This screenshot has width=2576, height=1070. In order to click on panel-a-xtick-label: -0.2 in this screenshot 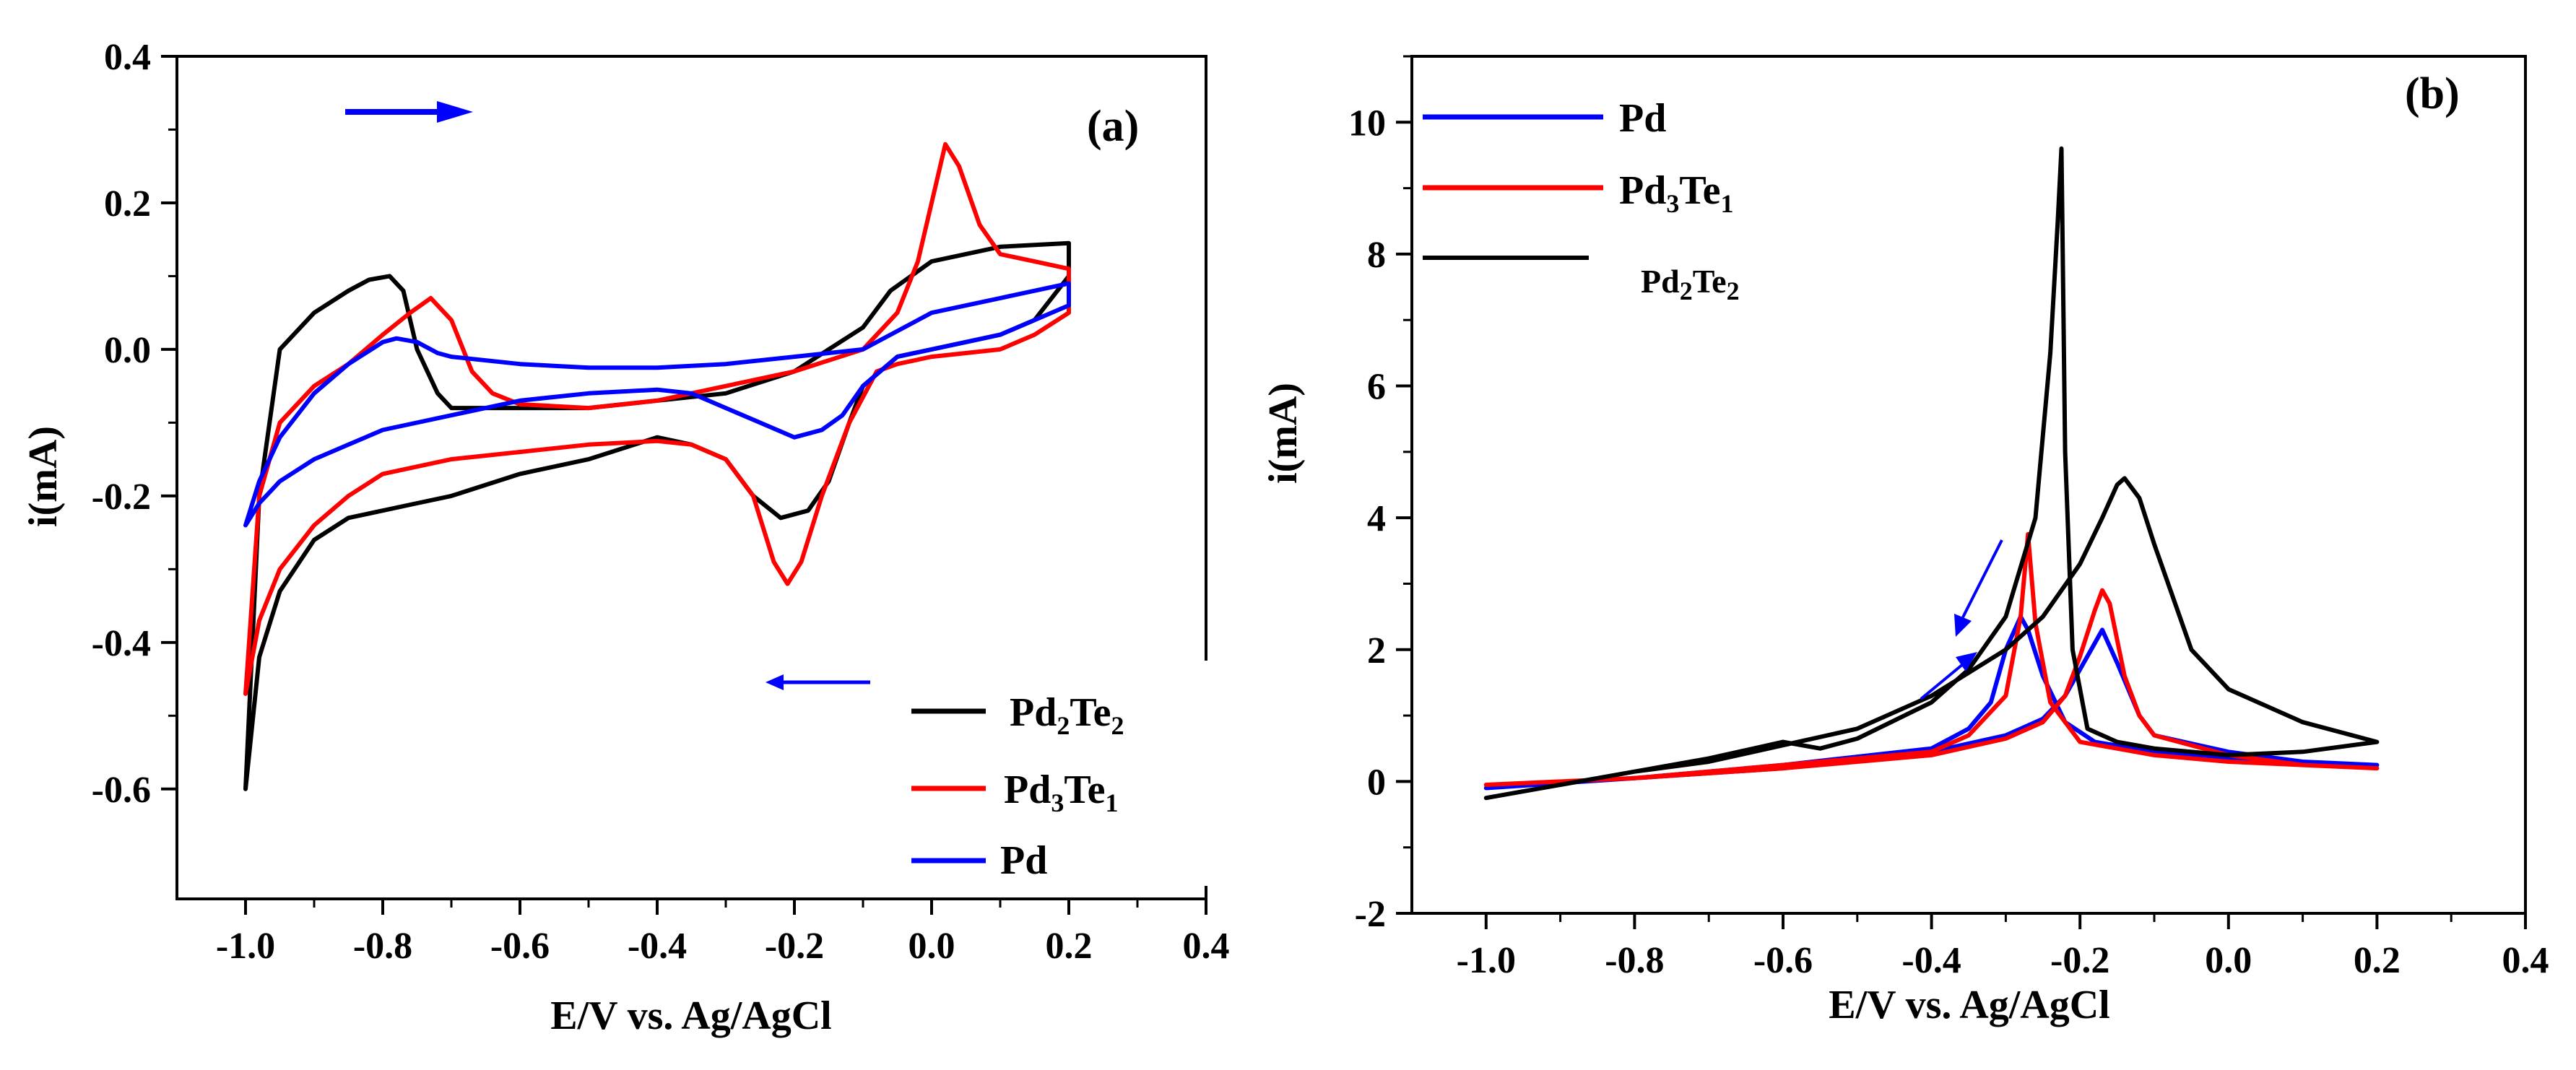, I will do `click(794, 946)`.